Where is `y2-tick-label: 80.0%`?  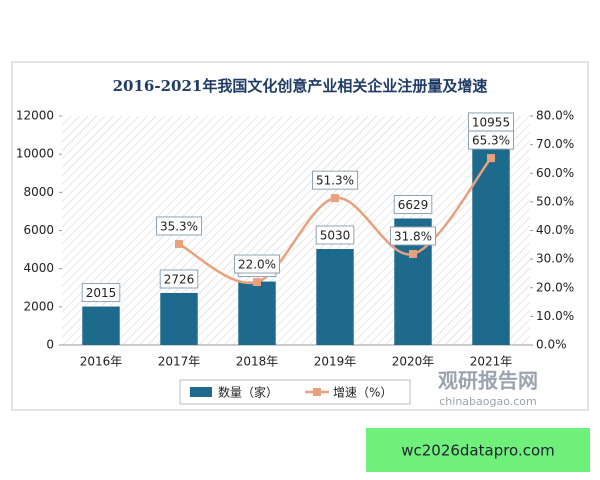
y2-tick-label: 80.0% is located at coordinates (555, 116).